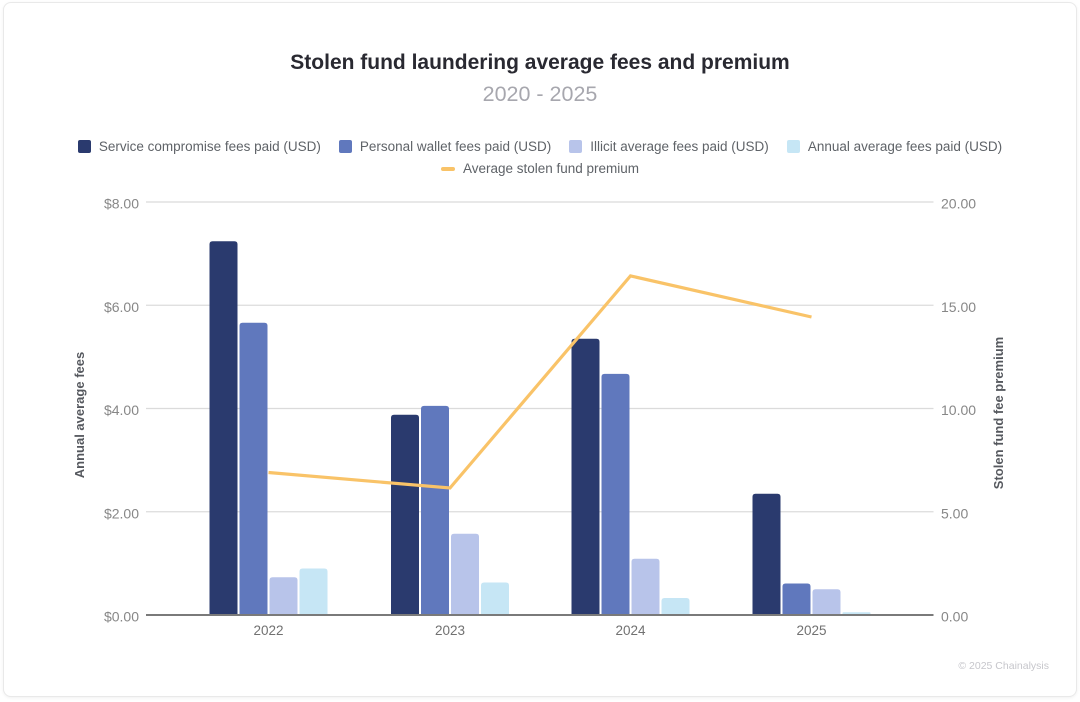 The height and width of the screenshot is (702, 1080). I want to click on svg-text: $8.00, so click(121, 204).